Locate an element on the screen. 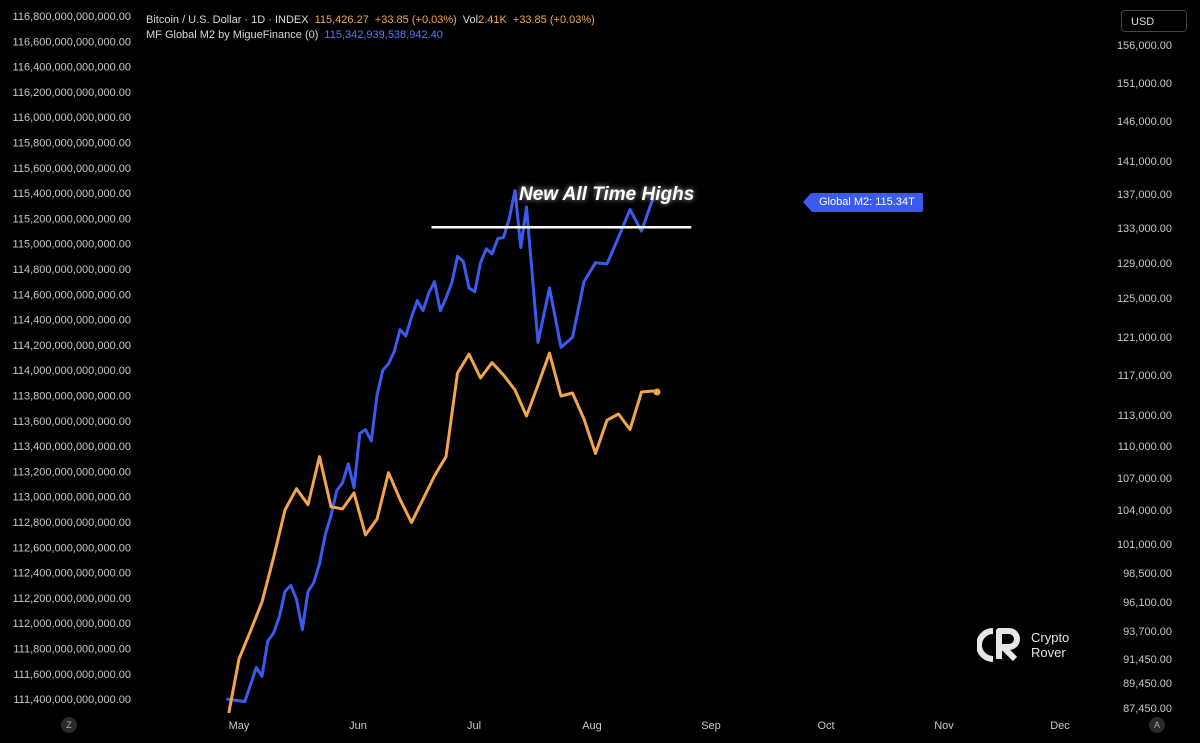  right-axis-tick-label: 89,450.00 is located at coordinates (1147, 684).